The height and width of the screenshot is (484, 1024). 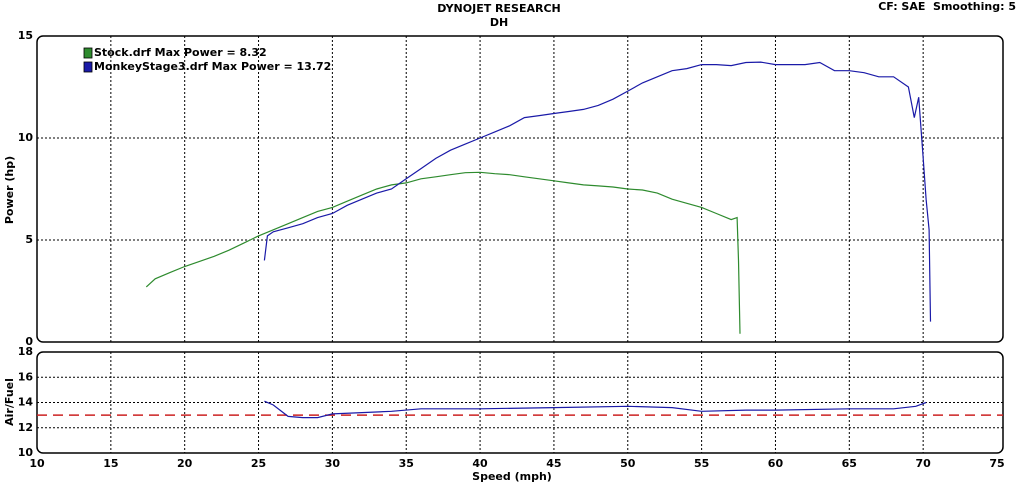 I want to click on y-tick-label: 15, so click(x=25, y=35).